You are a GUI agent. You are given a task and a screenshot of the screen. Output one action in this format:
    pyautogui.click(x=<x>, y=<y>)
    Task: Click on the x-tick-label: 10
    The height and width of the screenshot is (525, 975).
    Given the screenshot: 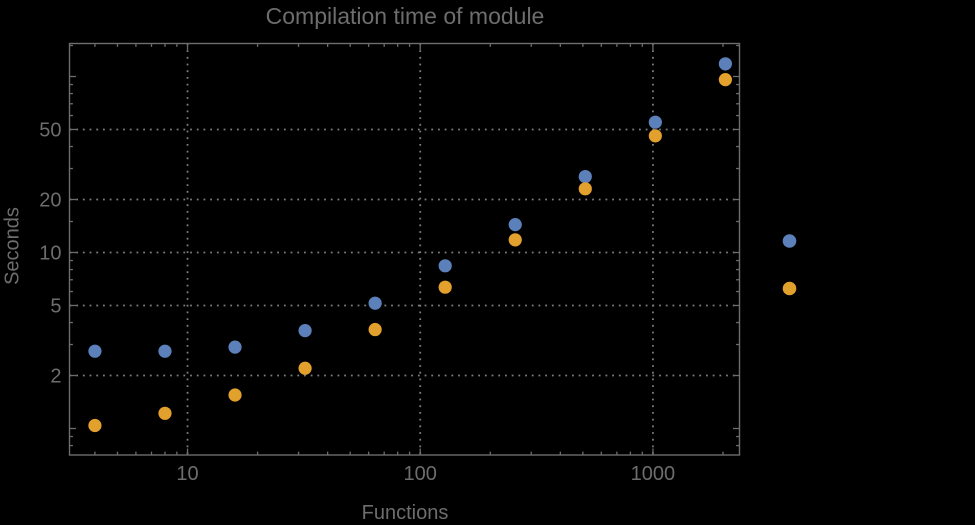 What is the action you would take?
    pyautogui.click(x=187, y=474)
    